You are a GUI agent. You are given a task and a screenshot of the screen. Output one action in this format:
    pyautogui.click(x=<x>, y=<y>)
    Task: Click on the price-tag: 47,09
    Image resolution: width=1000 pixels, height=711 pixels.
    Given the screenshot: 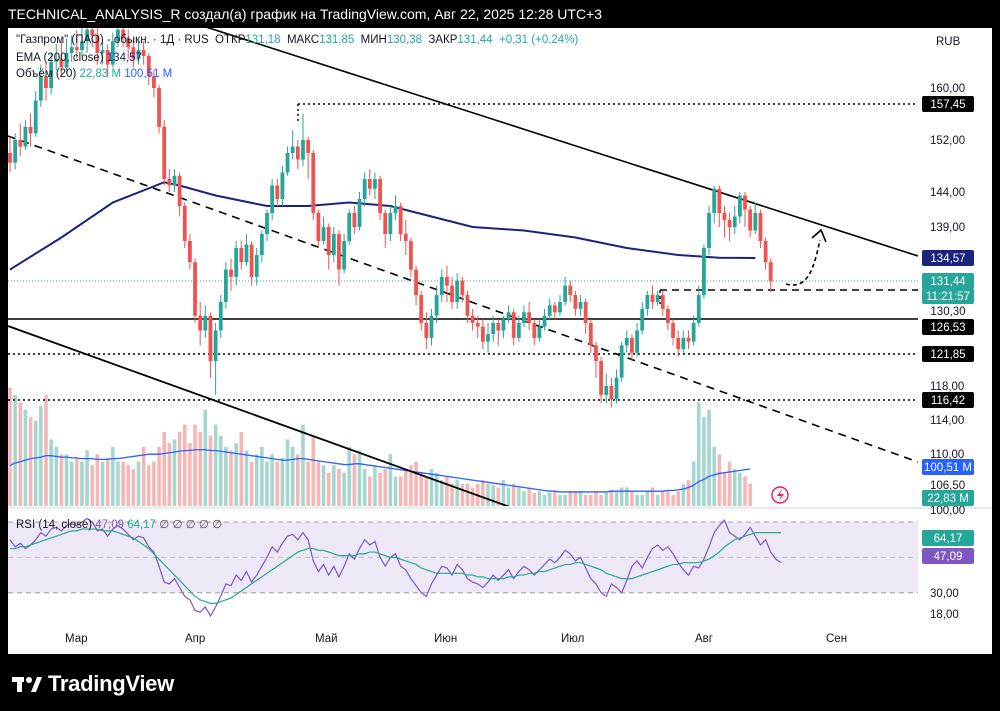 What is the action you would take?
    pyautogui.click(x=948, y=557)
    